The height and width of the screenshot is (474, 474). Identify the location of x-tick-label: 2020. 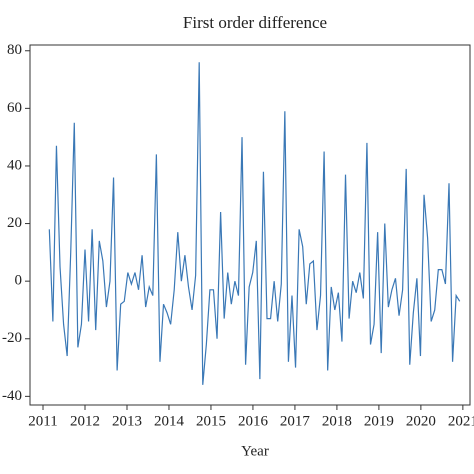
(421, 421).